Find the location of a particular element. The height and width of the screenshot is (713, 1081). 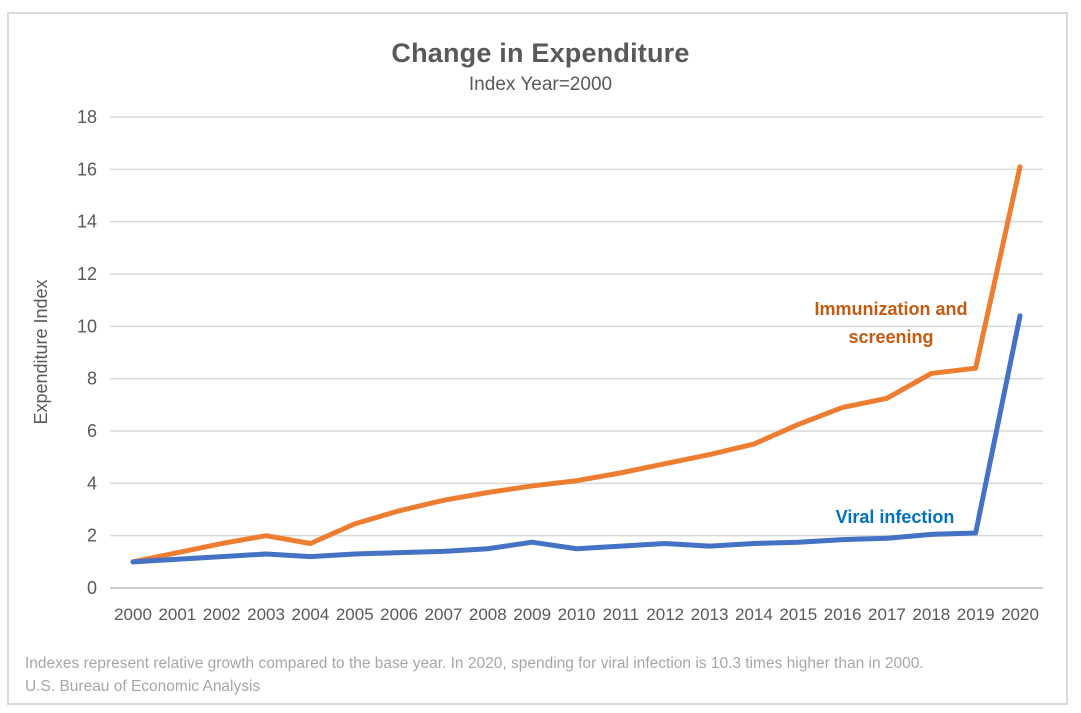

x-tick-label: 2011 is located at coordinates (621, 614).